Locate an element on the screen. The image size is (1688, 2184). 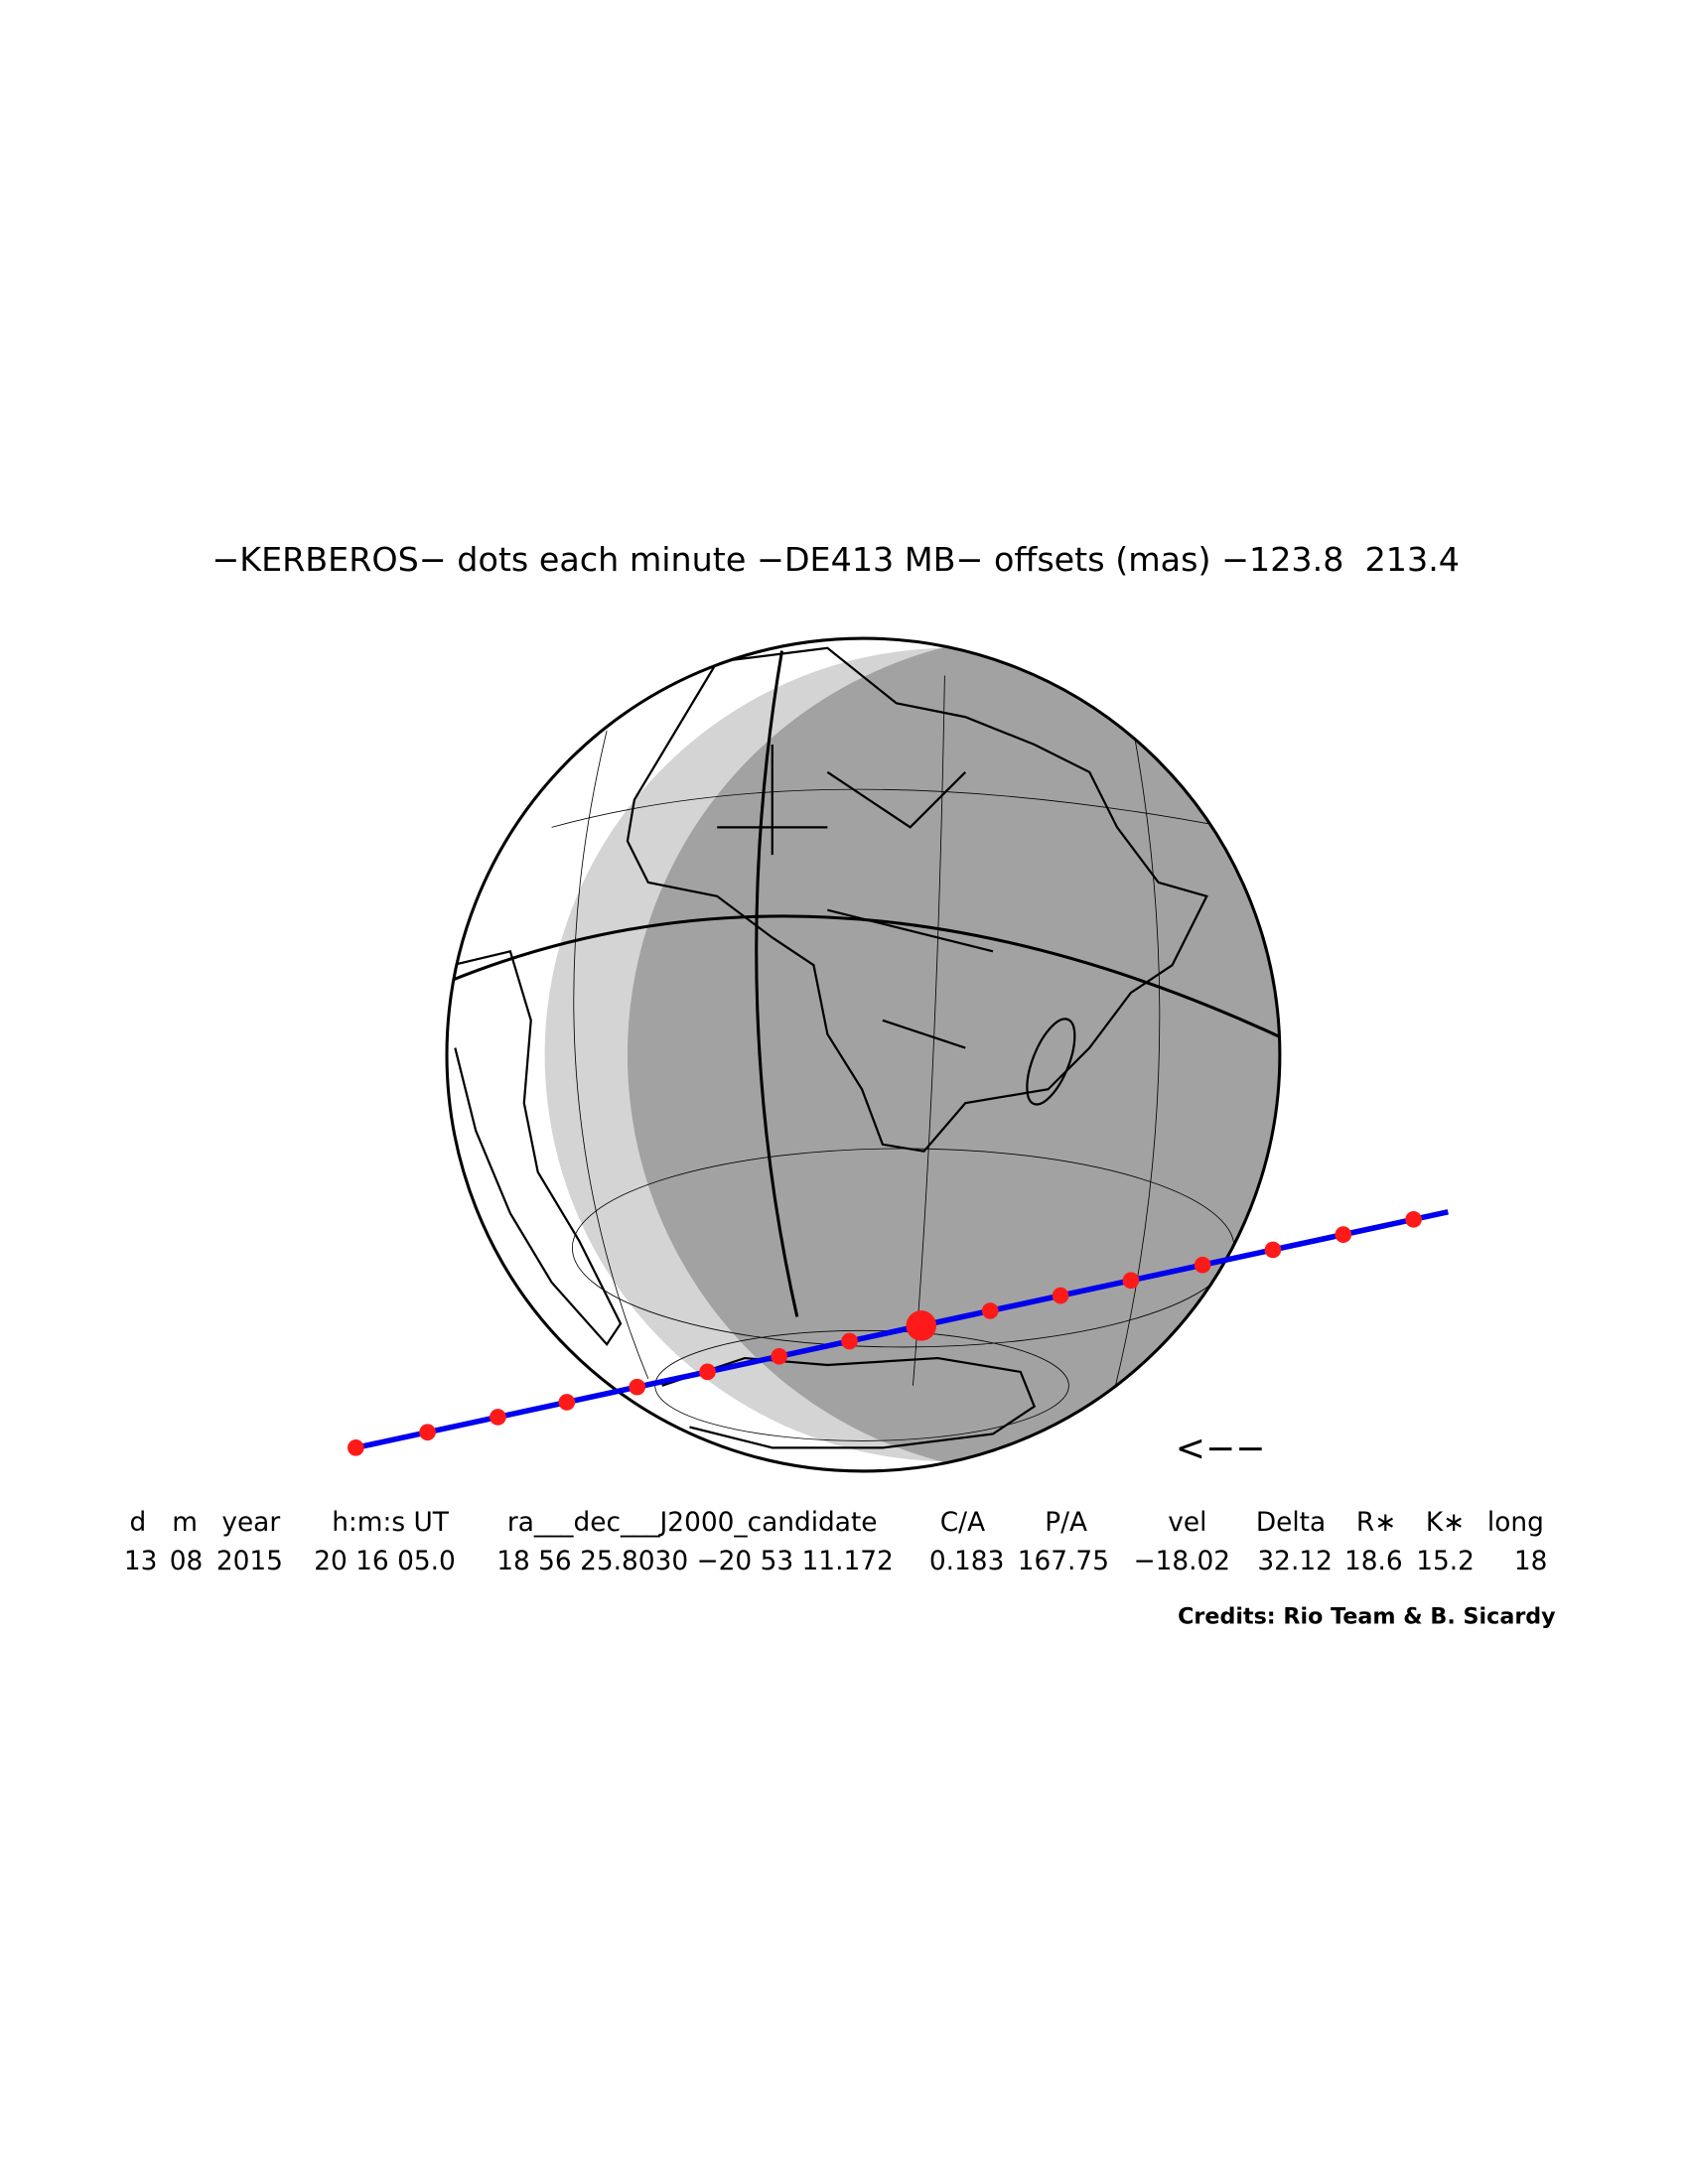
table-header: K∗ is located at coordinates (1445, 1523).